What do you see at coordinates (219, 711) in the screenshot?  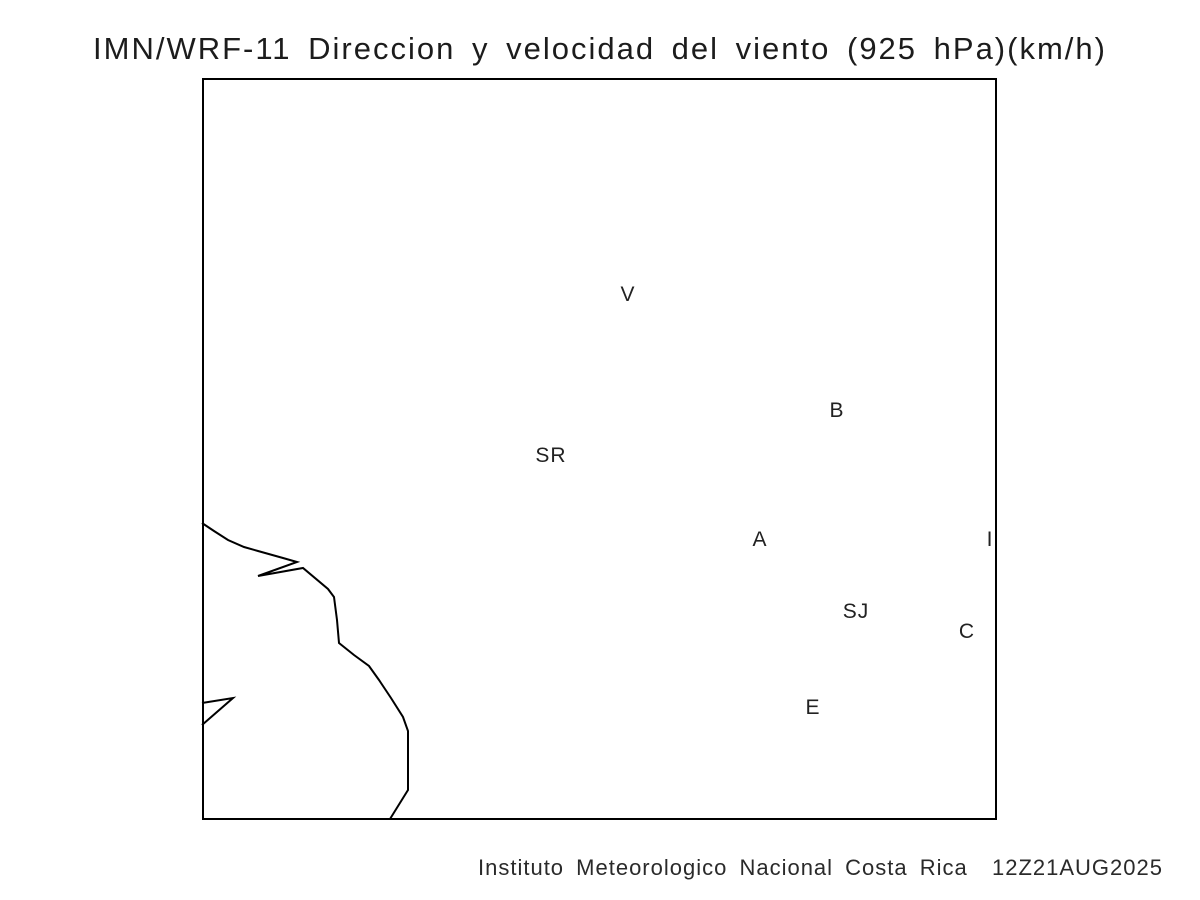 I see `coastline-inlet-fragment` at bounding box center [219, 711].